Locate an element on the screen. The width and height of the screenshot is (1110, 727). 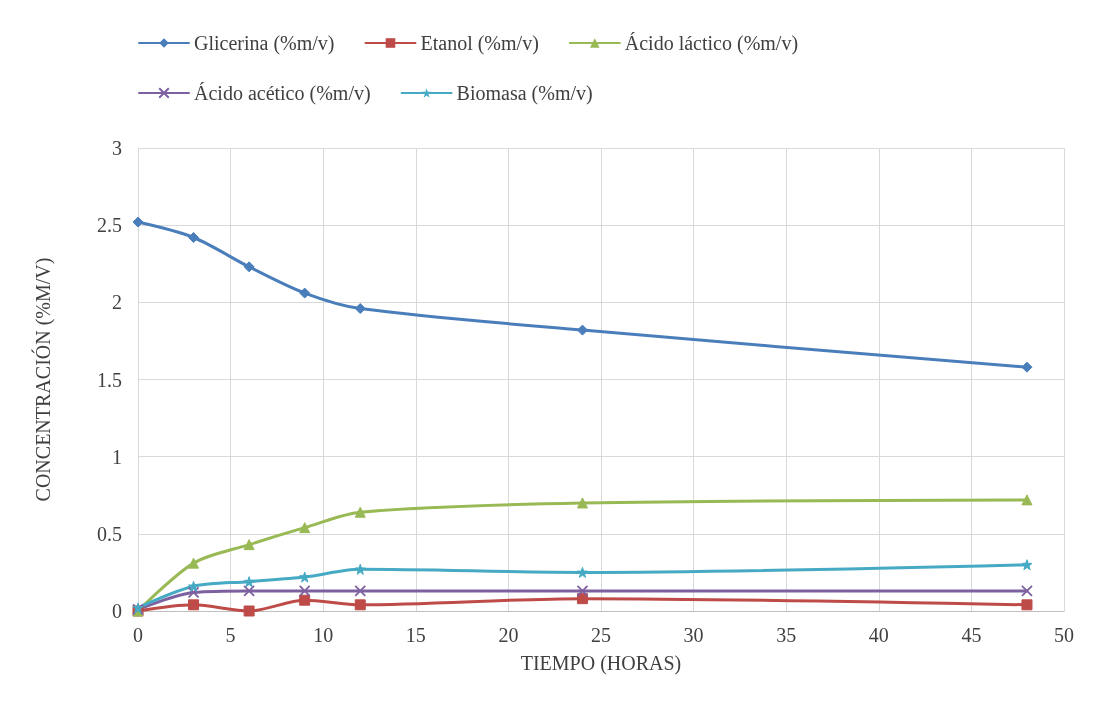
x-tick-label: 20 is located at coordinates (508, 635).